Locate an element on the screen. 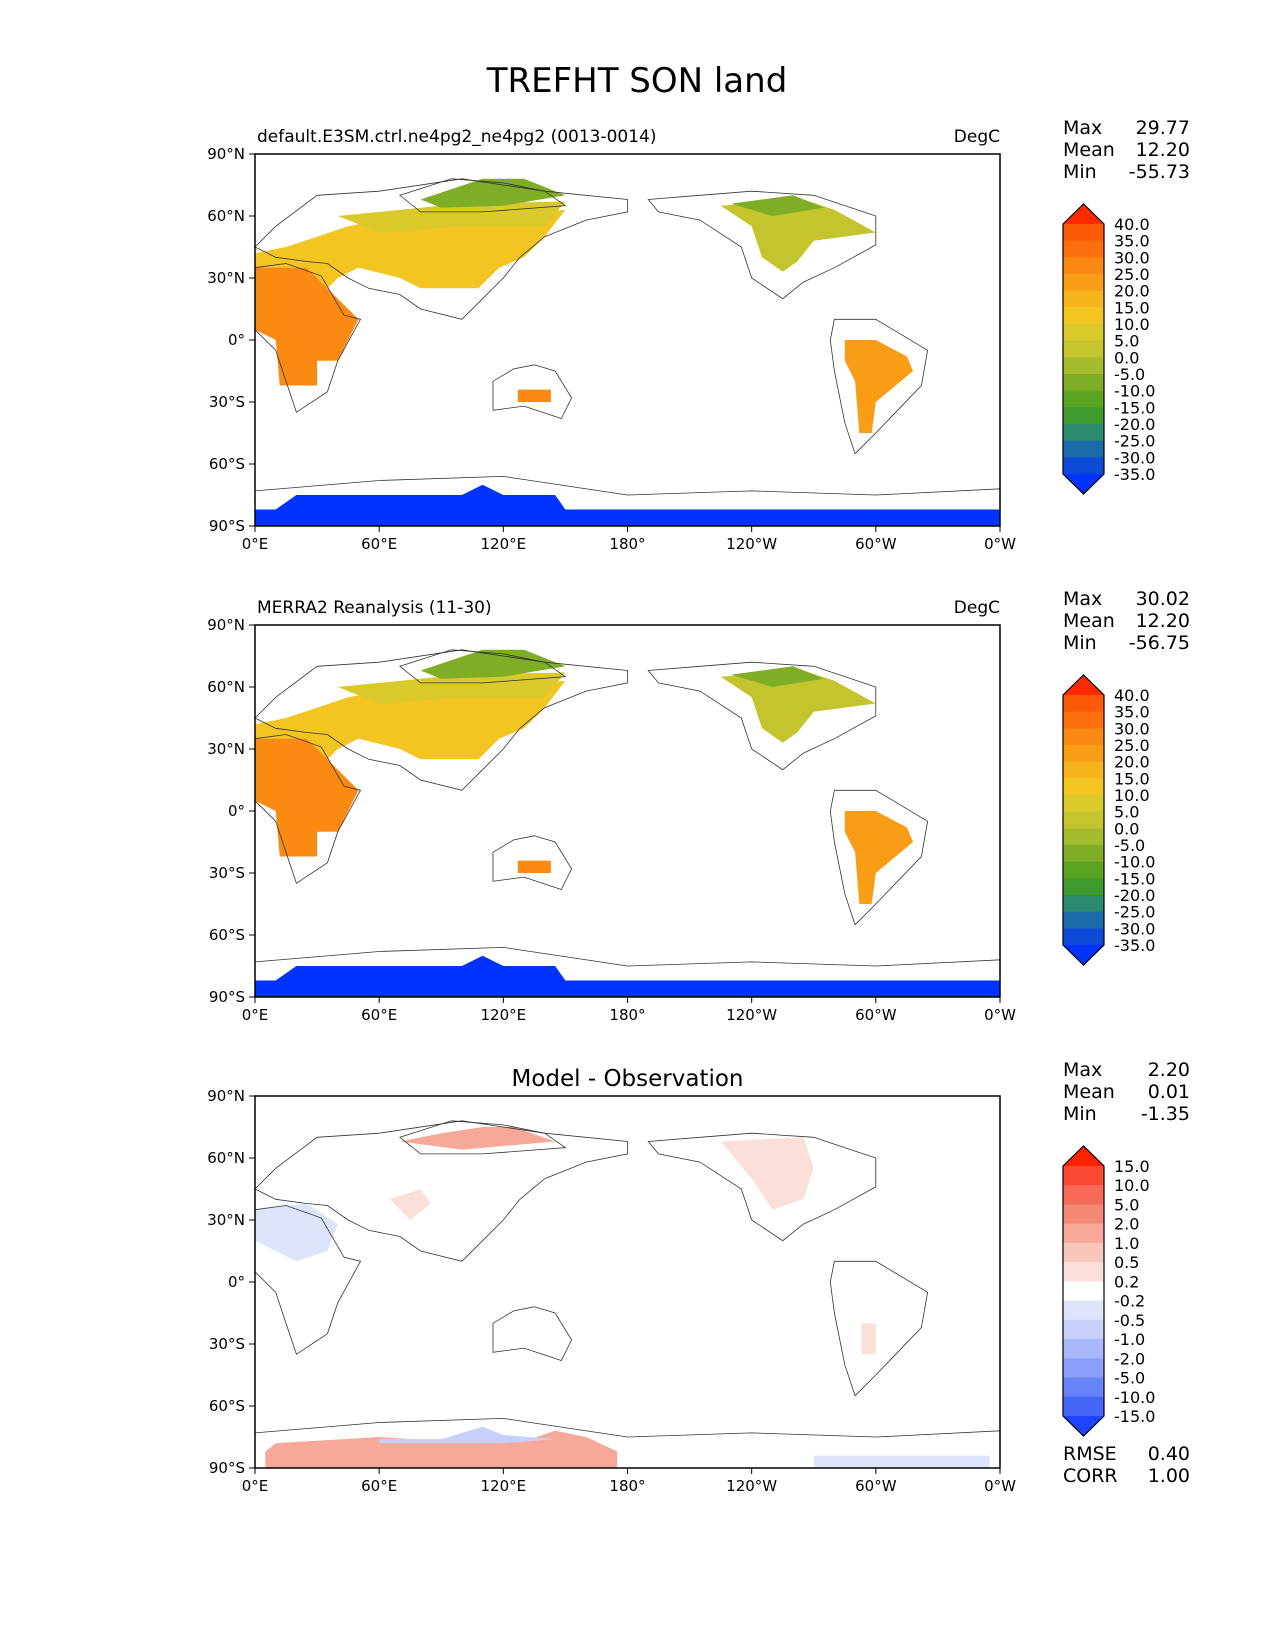 The height and width of the screenshot is (1650, 1275). colorbar-tick-label: 0.2 is located at coordinates (1126, 1281).